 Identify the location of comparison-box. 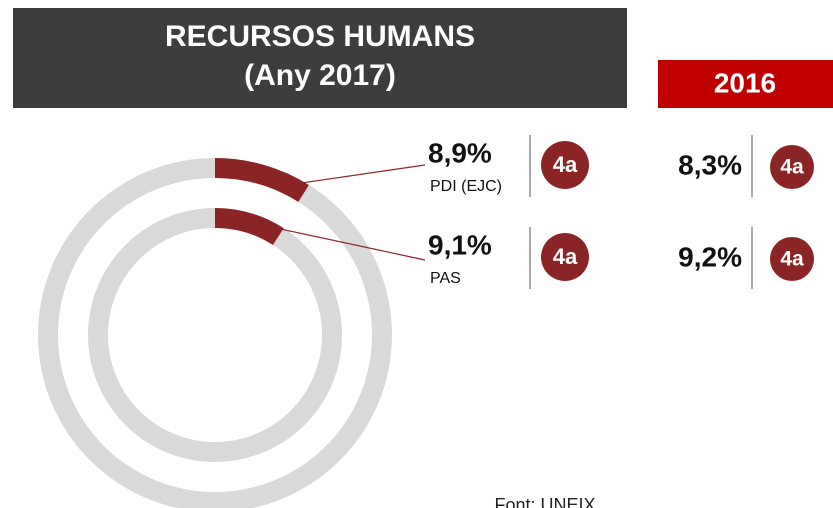
(745, 84).